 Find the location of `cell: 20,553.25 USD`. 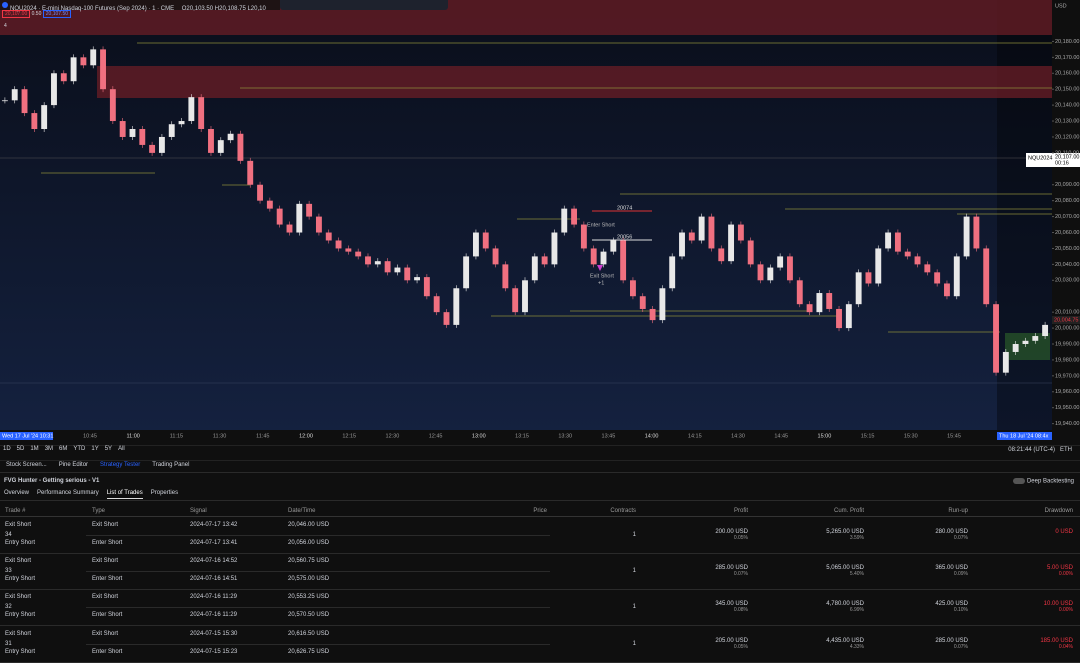

cell: 20,553.25 USD is located at coordinates (309, 597).